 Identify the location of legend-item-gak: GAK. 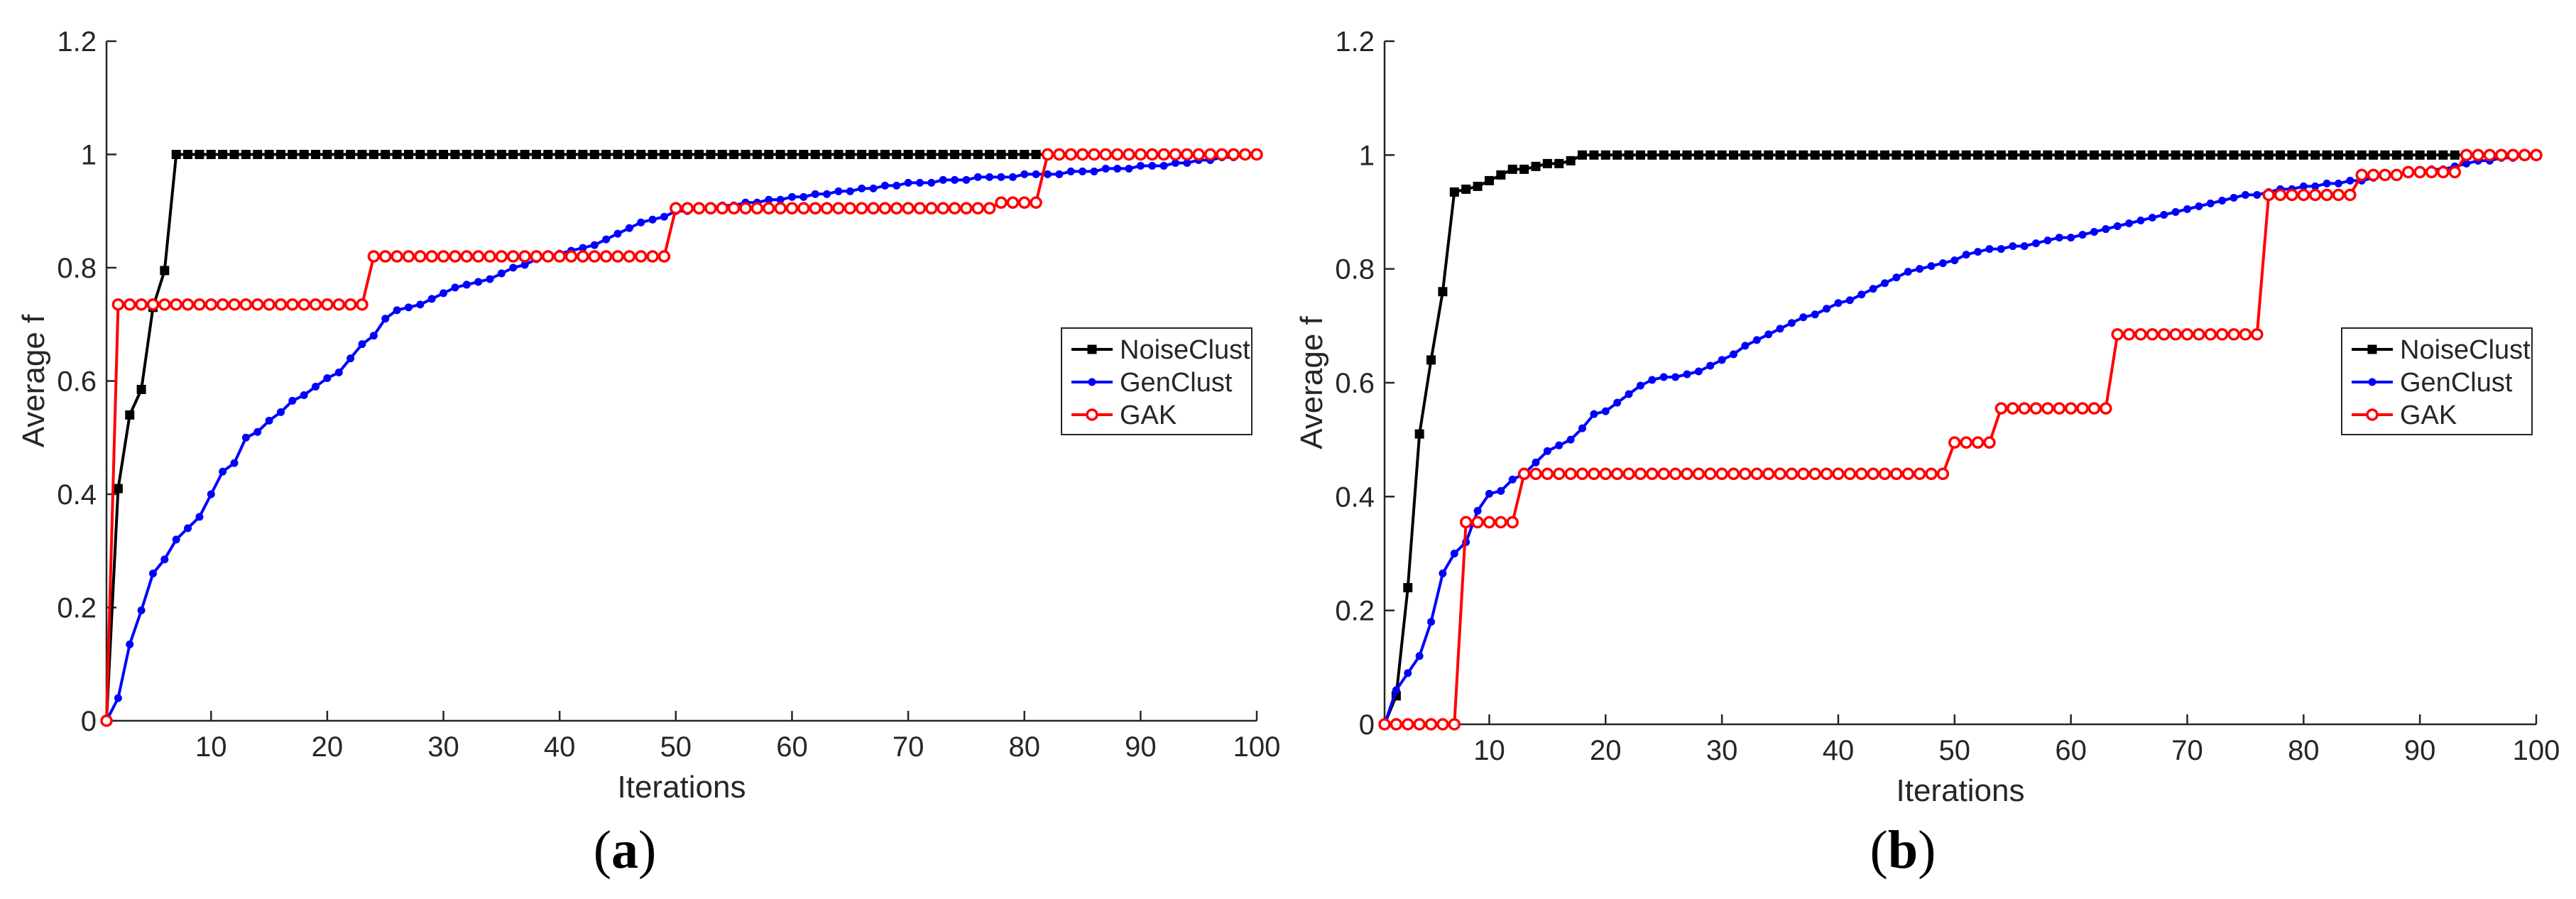
(1124, 415).